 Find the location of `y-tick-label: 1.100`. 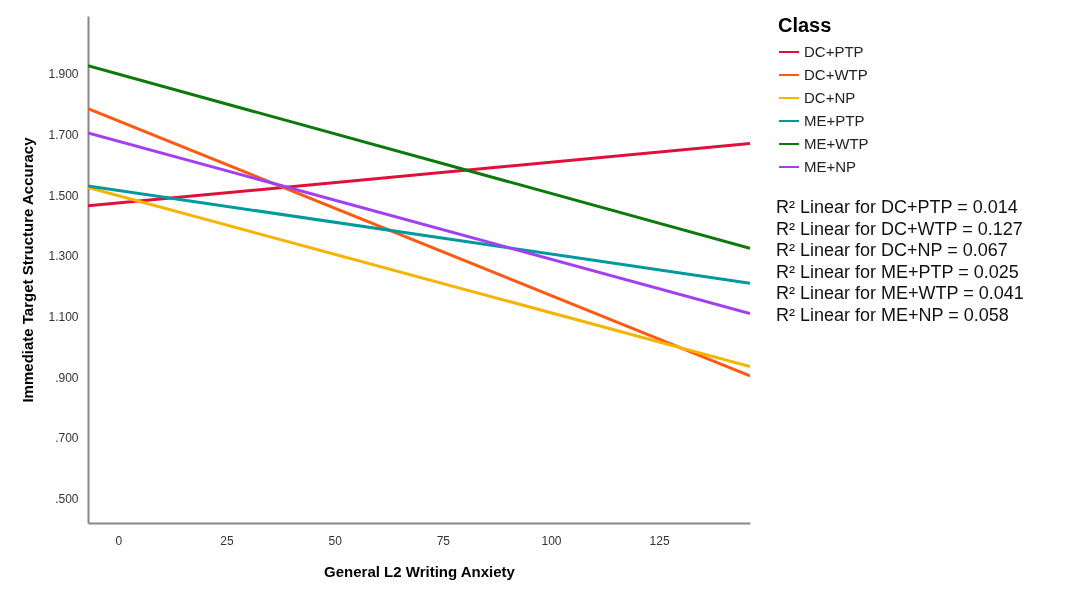

y-tick-label: 1.100 is located at coordinates (63, 317).